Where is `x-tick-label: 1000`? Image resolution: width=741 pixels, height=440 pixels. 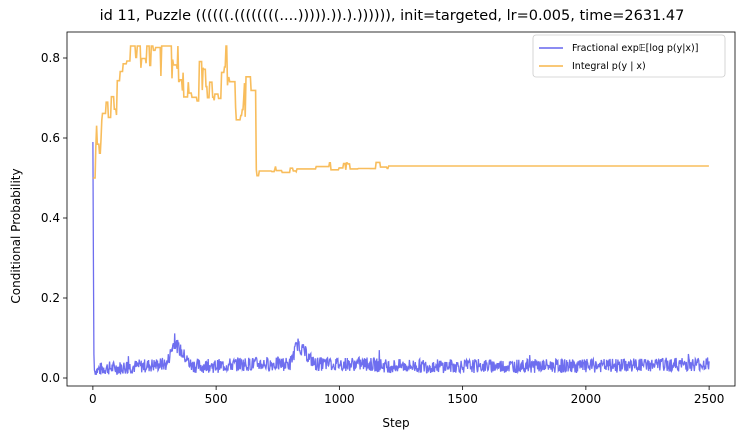 x-tick-label: 1000 is located at coordinates (339, 399).